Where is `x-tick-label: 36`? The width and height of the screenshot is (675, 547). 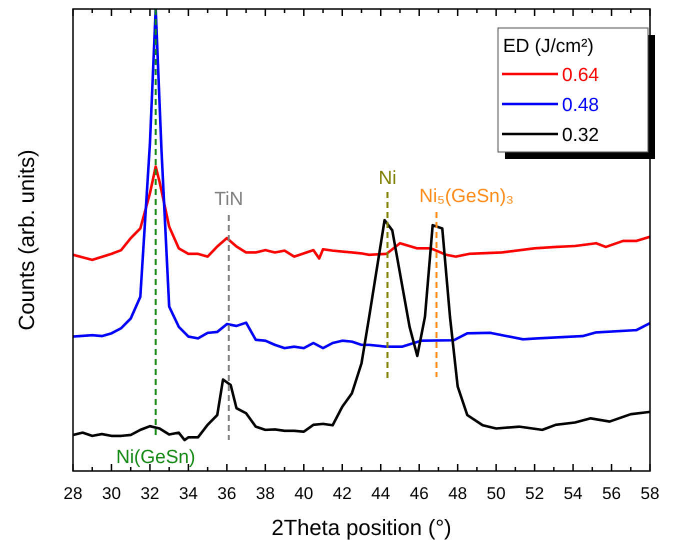
x-tick-label: 36 is located at coordinates (226, 493).